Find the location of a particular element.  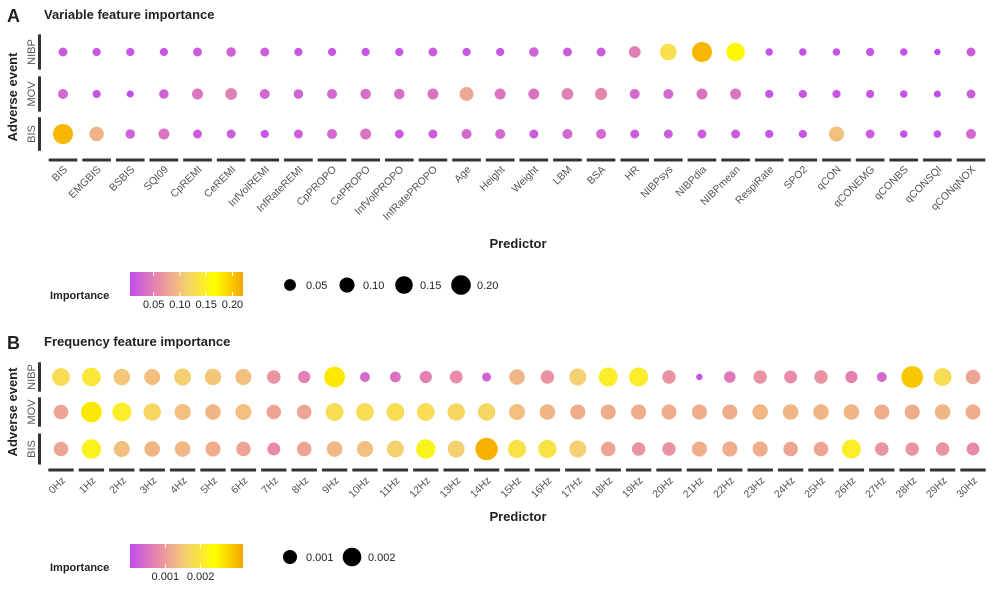

panel-b-letter: B is located at coordinates (13, 343).